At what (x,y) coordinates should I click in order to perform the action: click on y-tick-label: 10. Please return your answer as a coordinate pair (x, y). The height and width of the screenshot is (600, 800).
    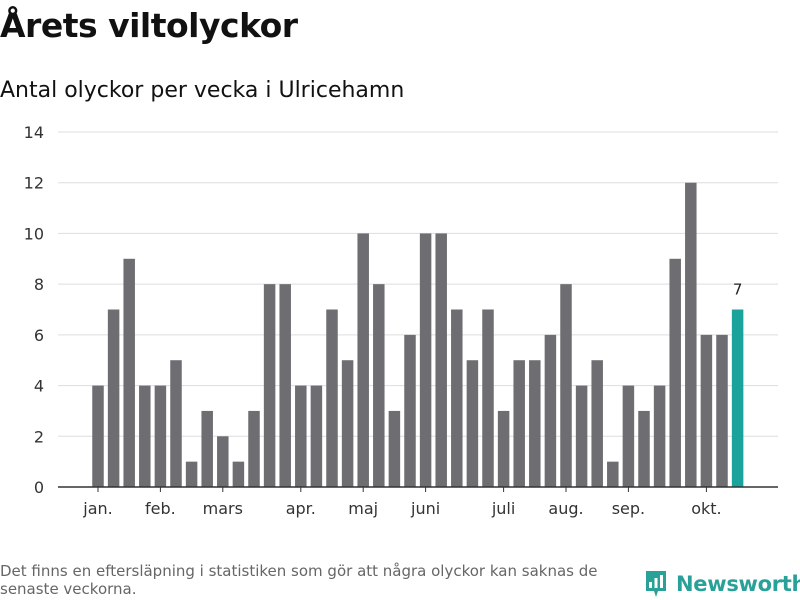
    Looking at the image, I should click on (34, 233).